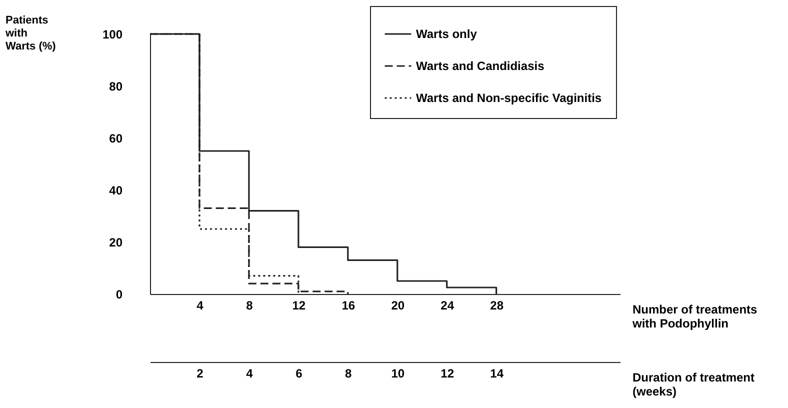  I want to click on x-tick-label: 24, so click(447, 305).